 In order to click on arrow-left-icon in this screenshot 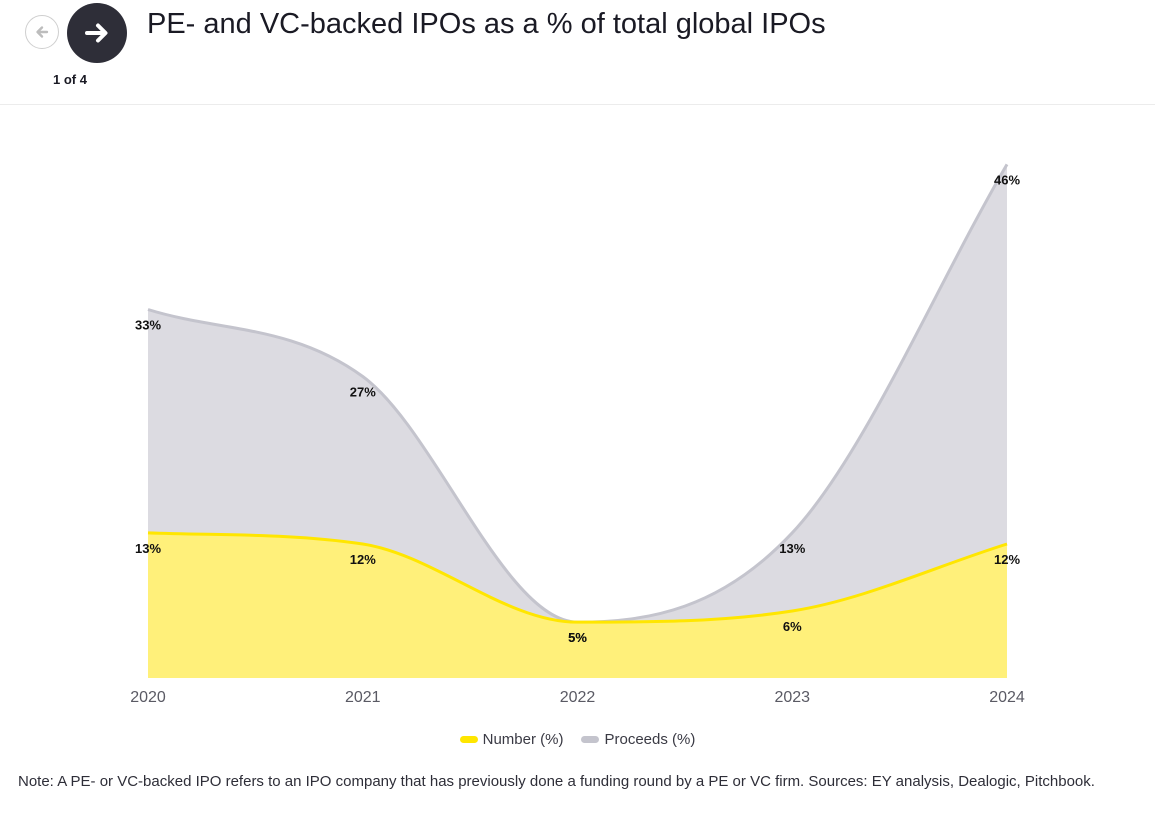, I will do `click(42, 32)`.